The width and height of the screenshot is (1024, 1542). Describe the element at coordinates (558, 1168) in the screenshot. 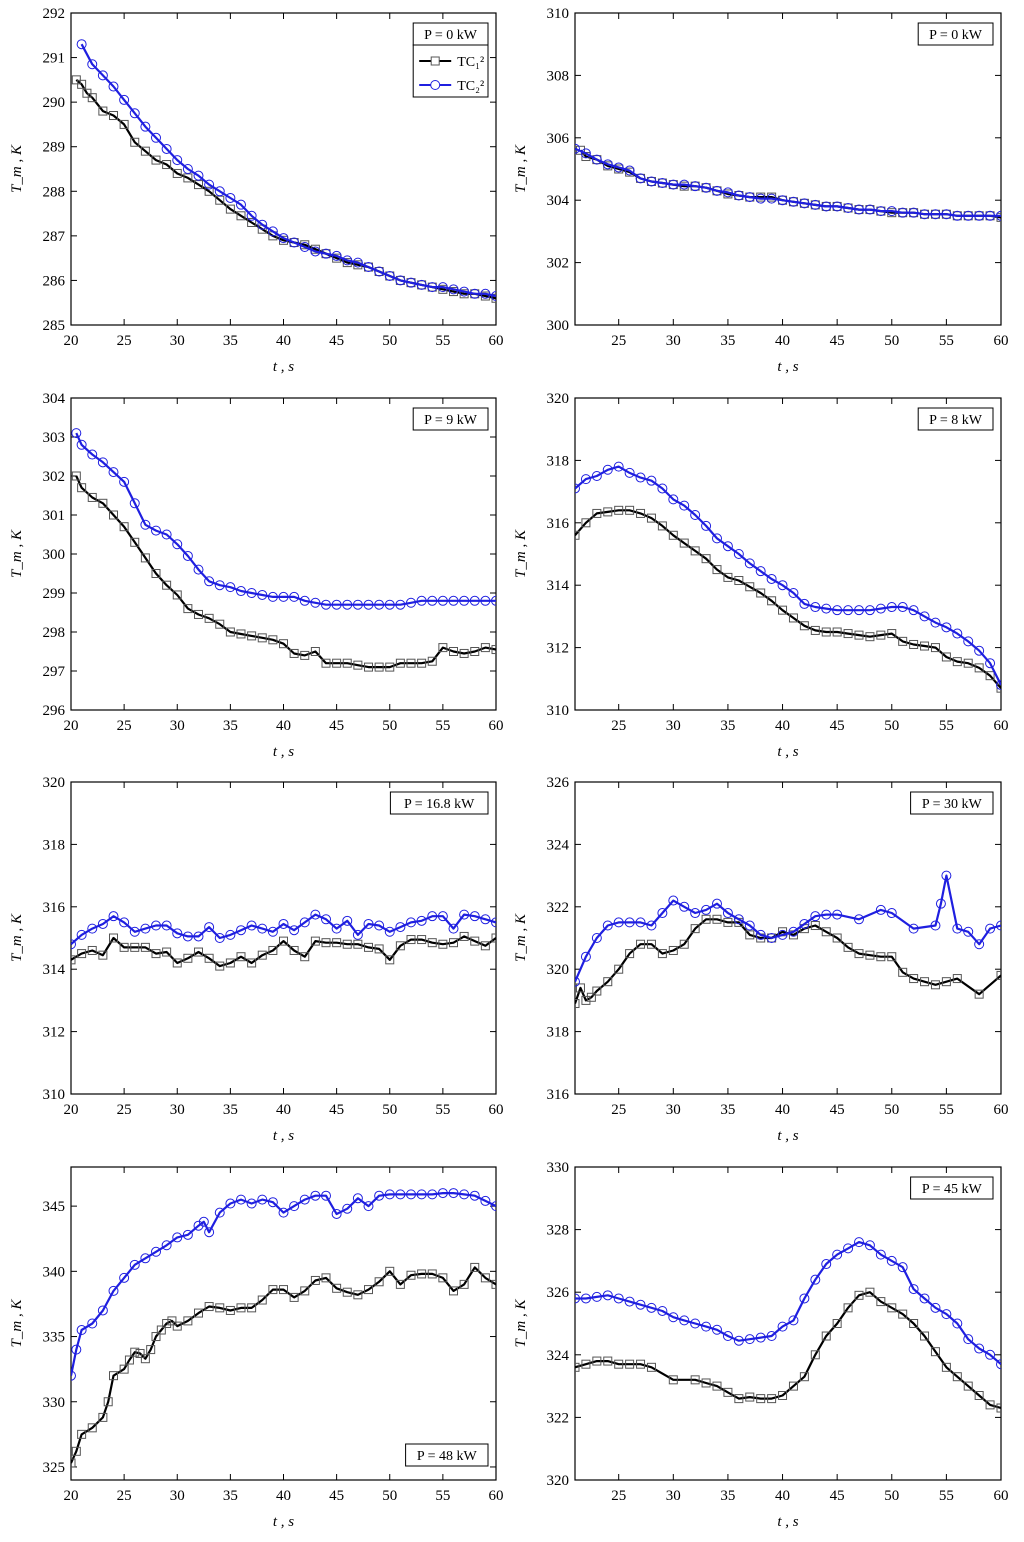

I see `y-tick-label: 330` at that location.